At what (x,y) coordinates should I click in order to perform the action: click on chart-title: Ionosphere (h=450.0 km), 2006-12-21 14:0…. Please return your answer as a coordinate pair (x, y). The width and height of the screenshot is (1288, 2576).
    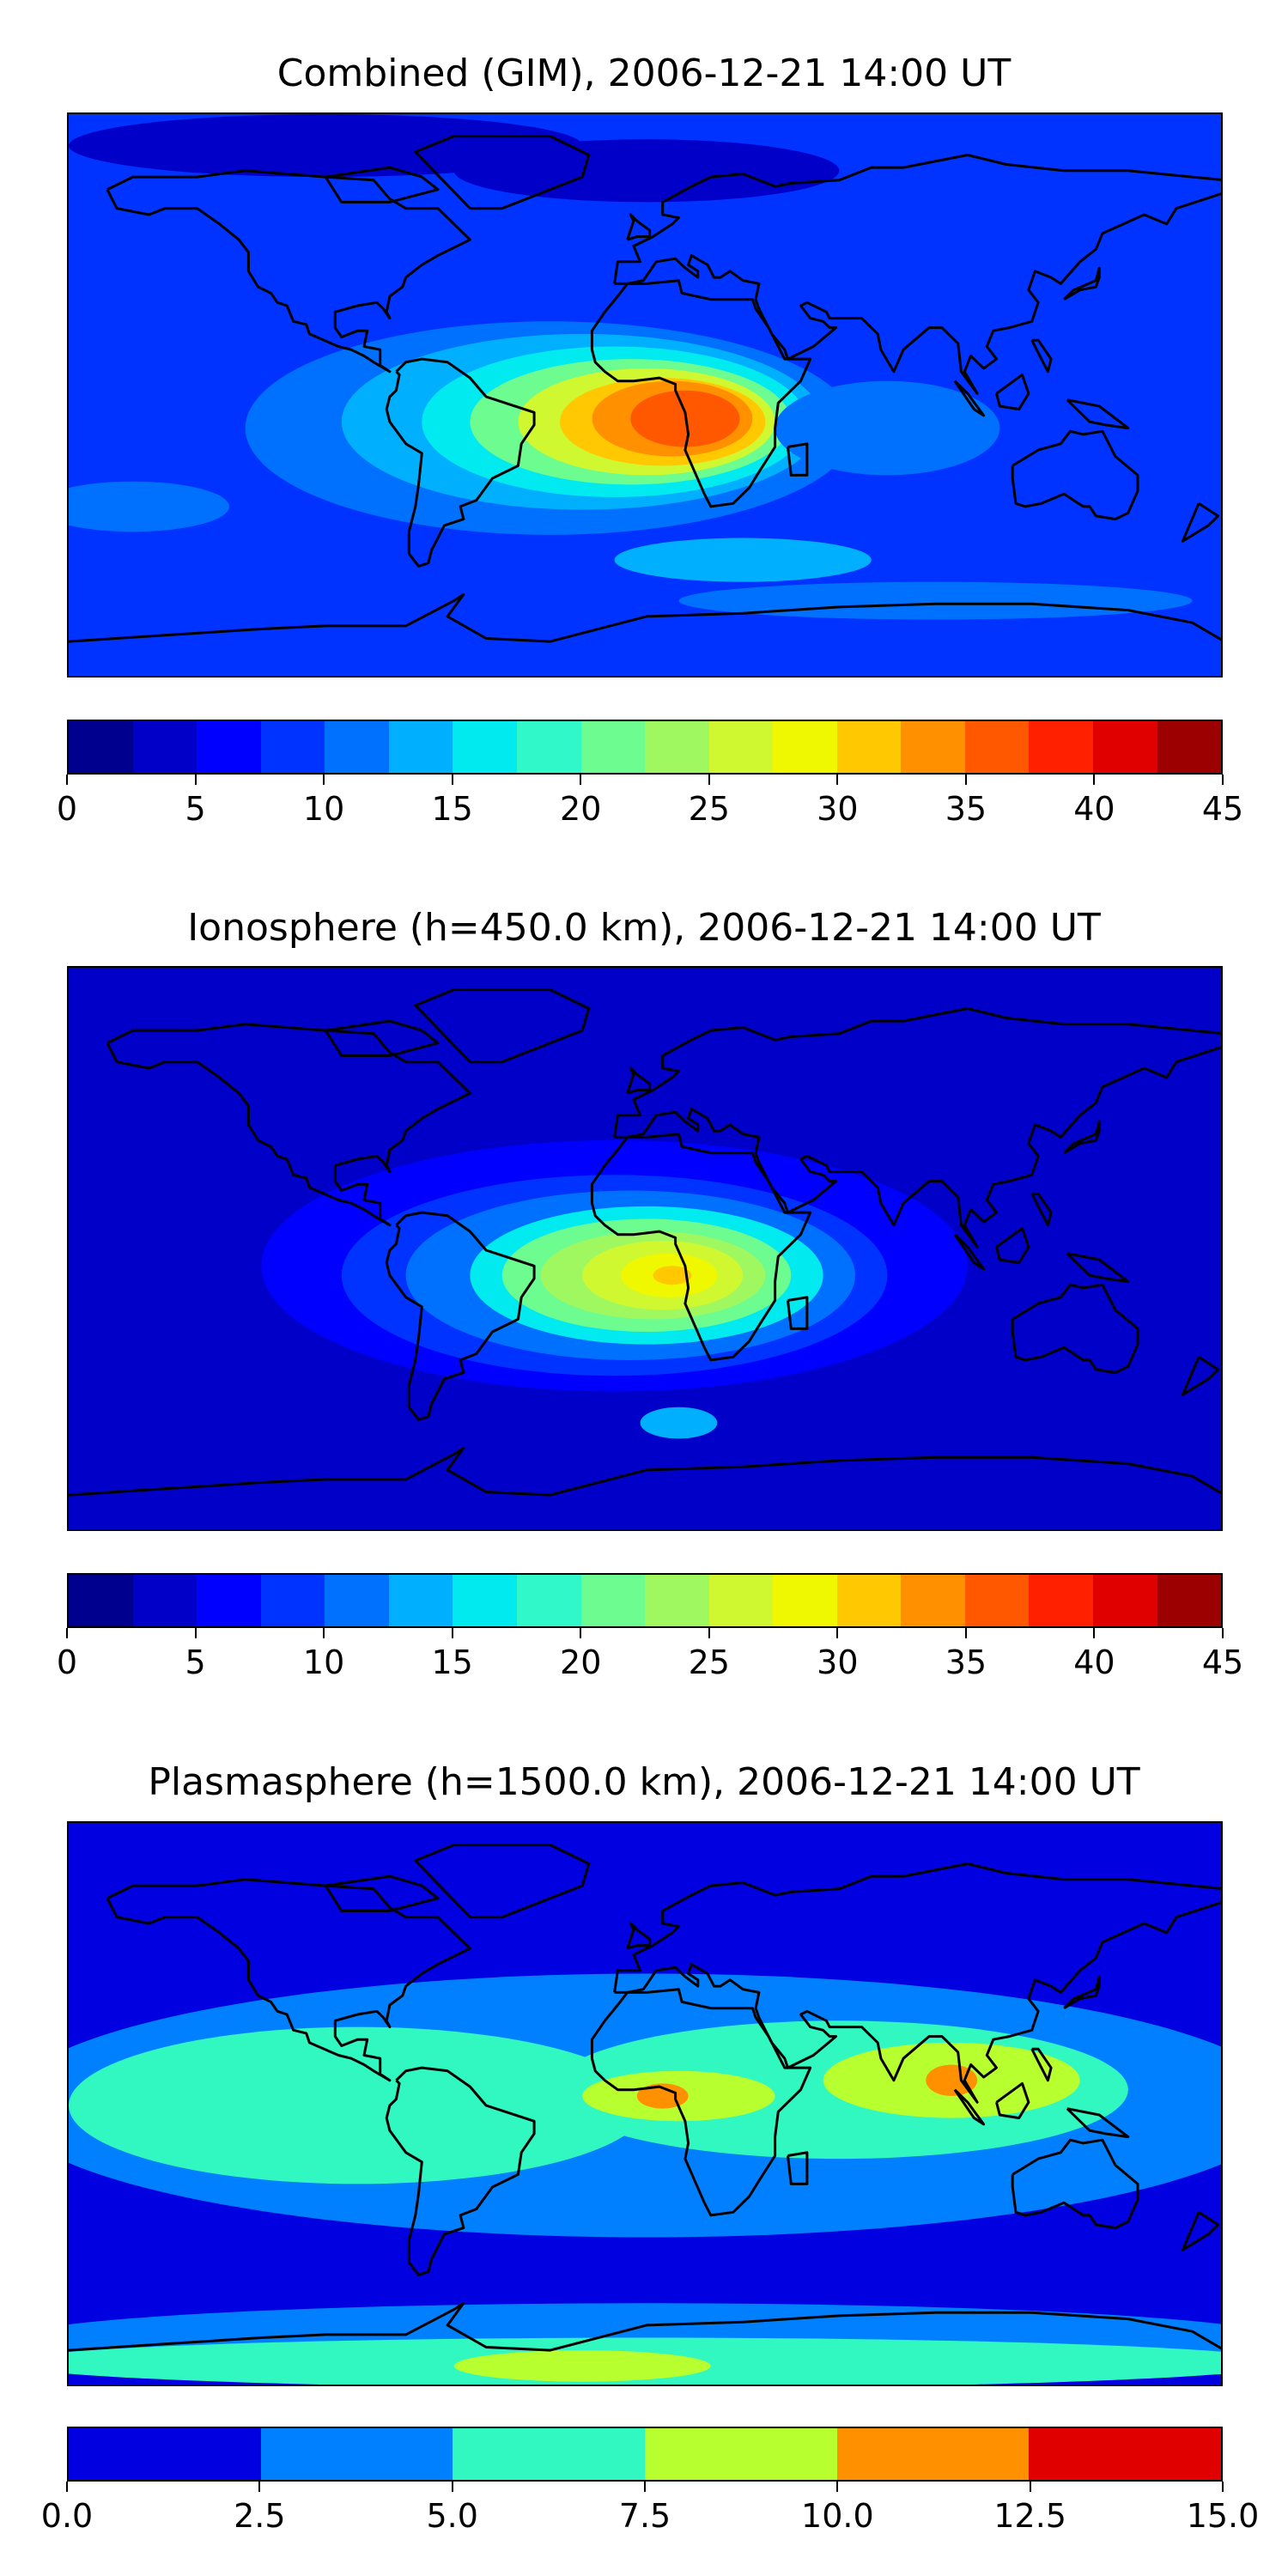
    Looking at the image, I should click on (644, 928).